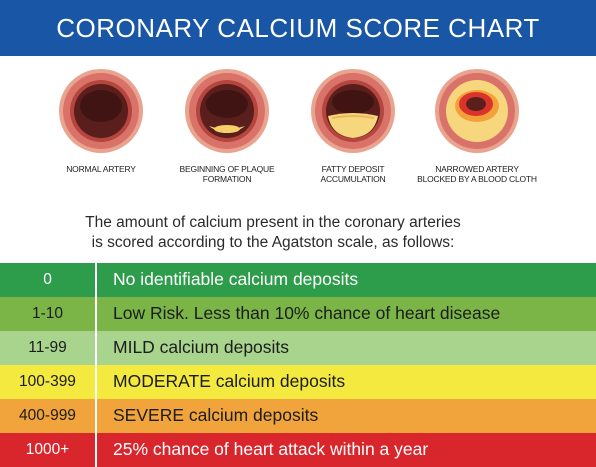 This screenshot has width=596, height=467. I want to click on artery-label: FATTY DEPOSIT ACCUMULATION, so click(353, 174).